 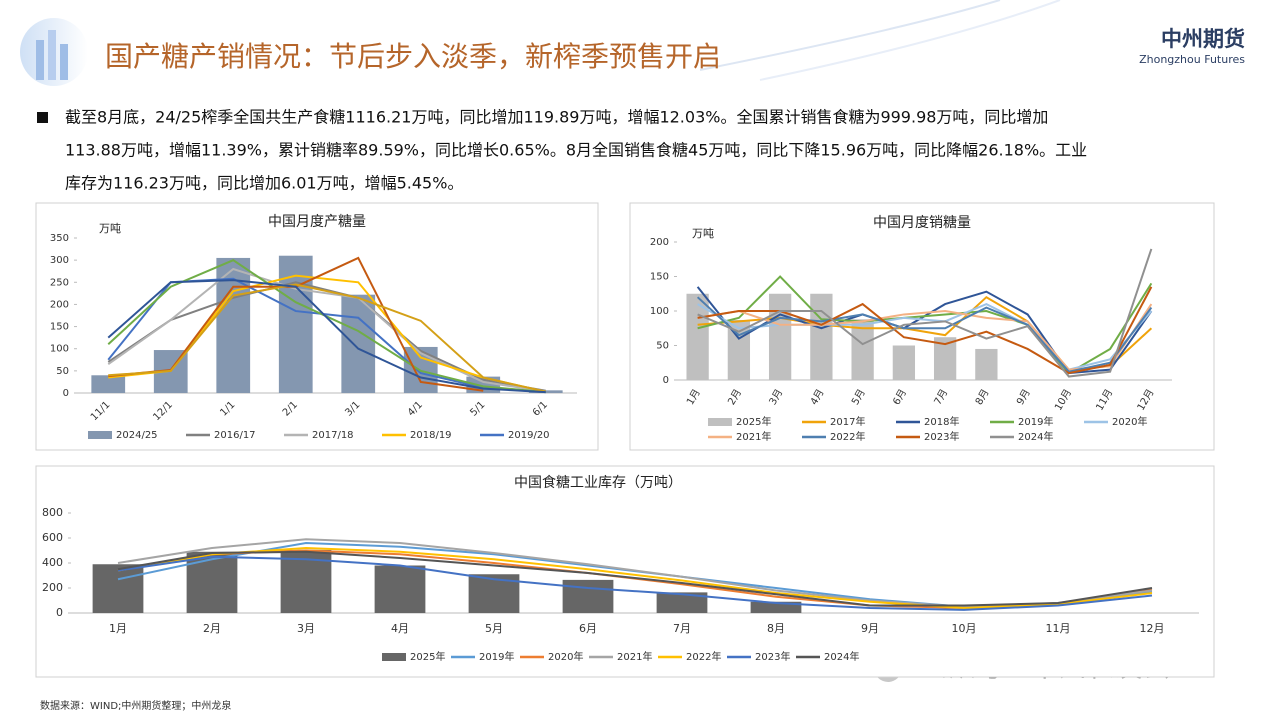 What do you see at coordinates (1192, 59) in the screenshot?
I see `logo-subtext: Zhongzhou Futures` at bounding box center [1192, 59].